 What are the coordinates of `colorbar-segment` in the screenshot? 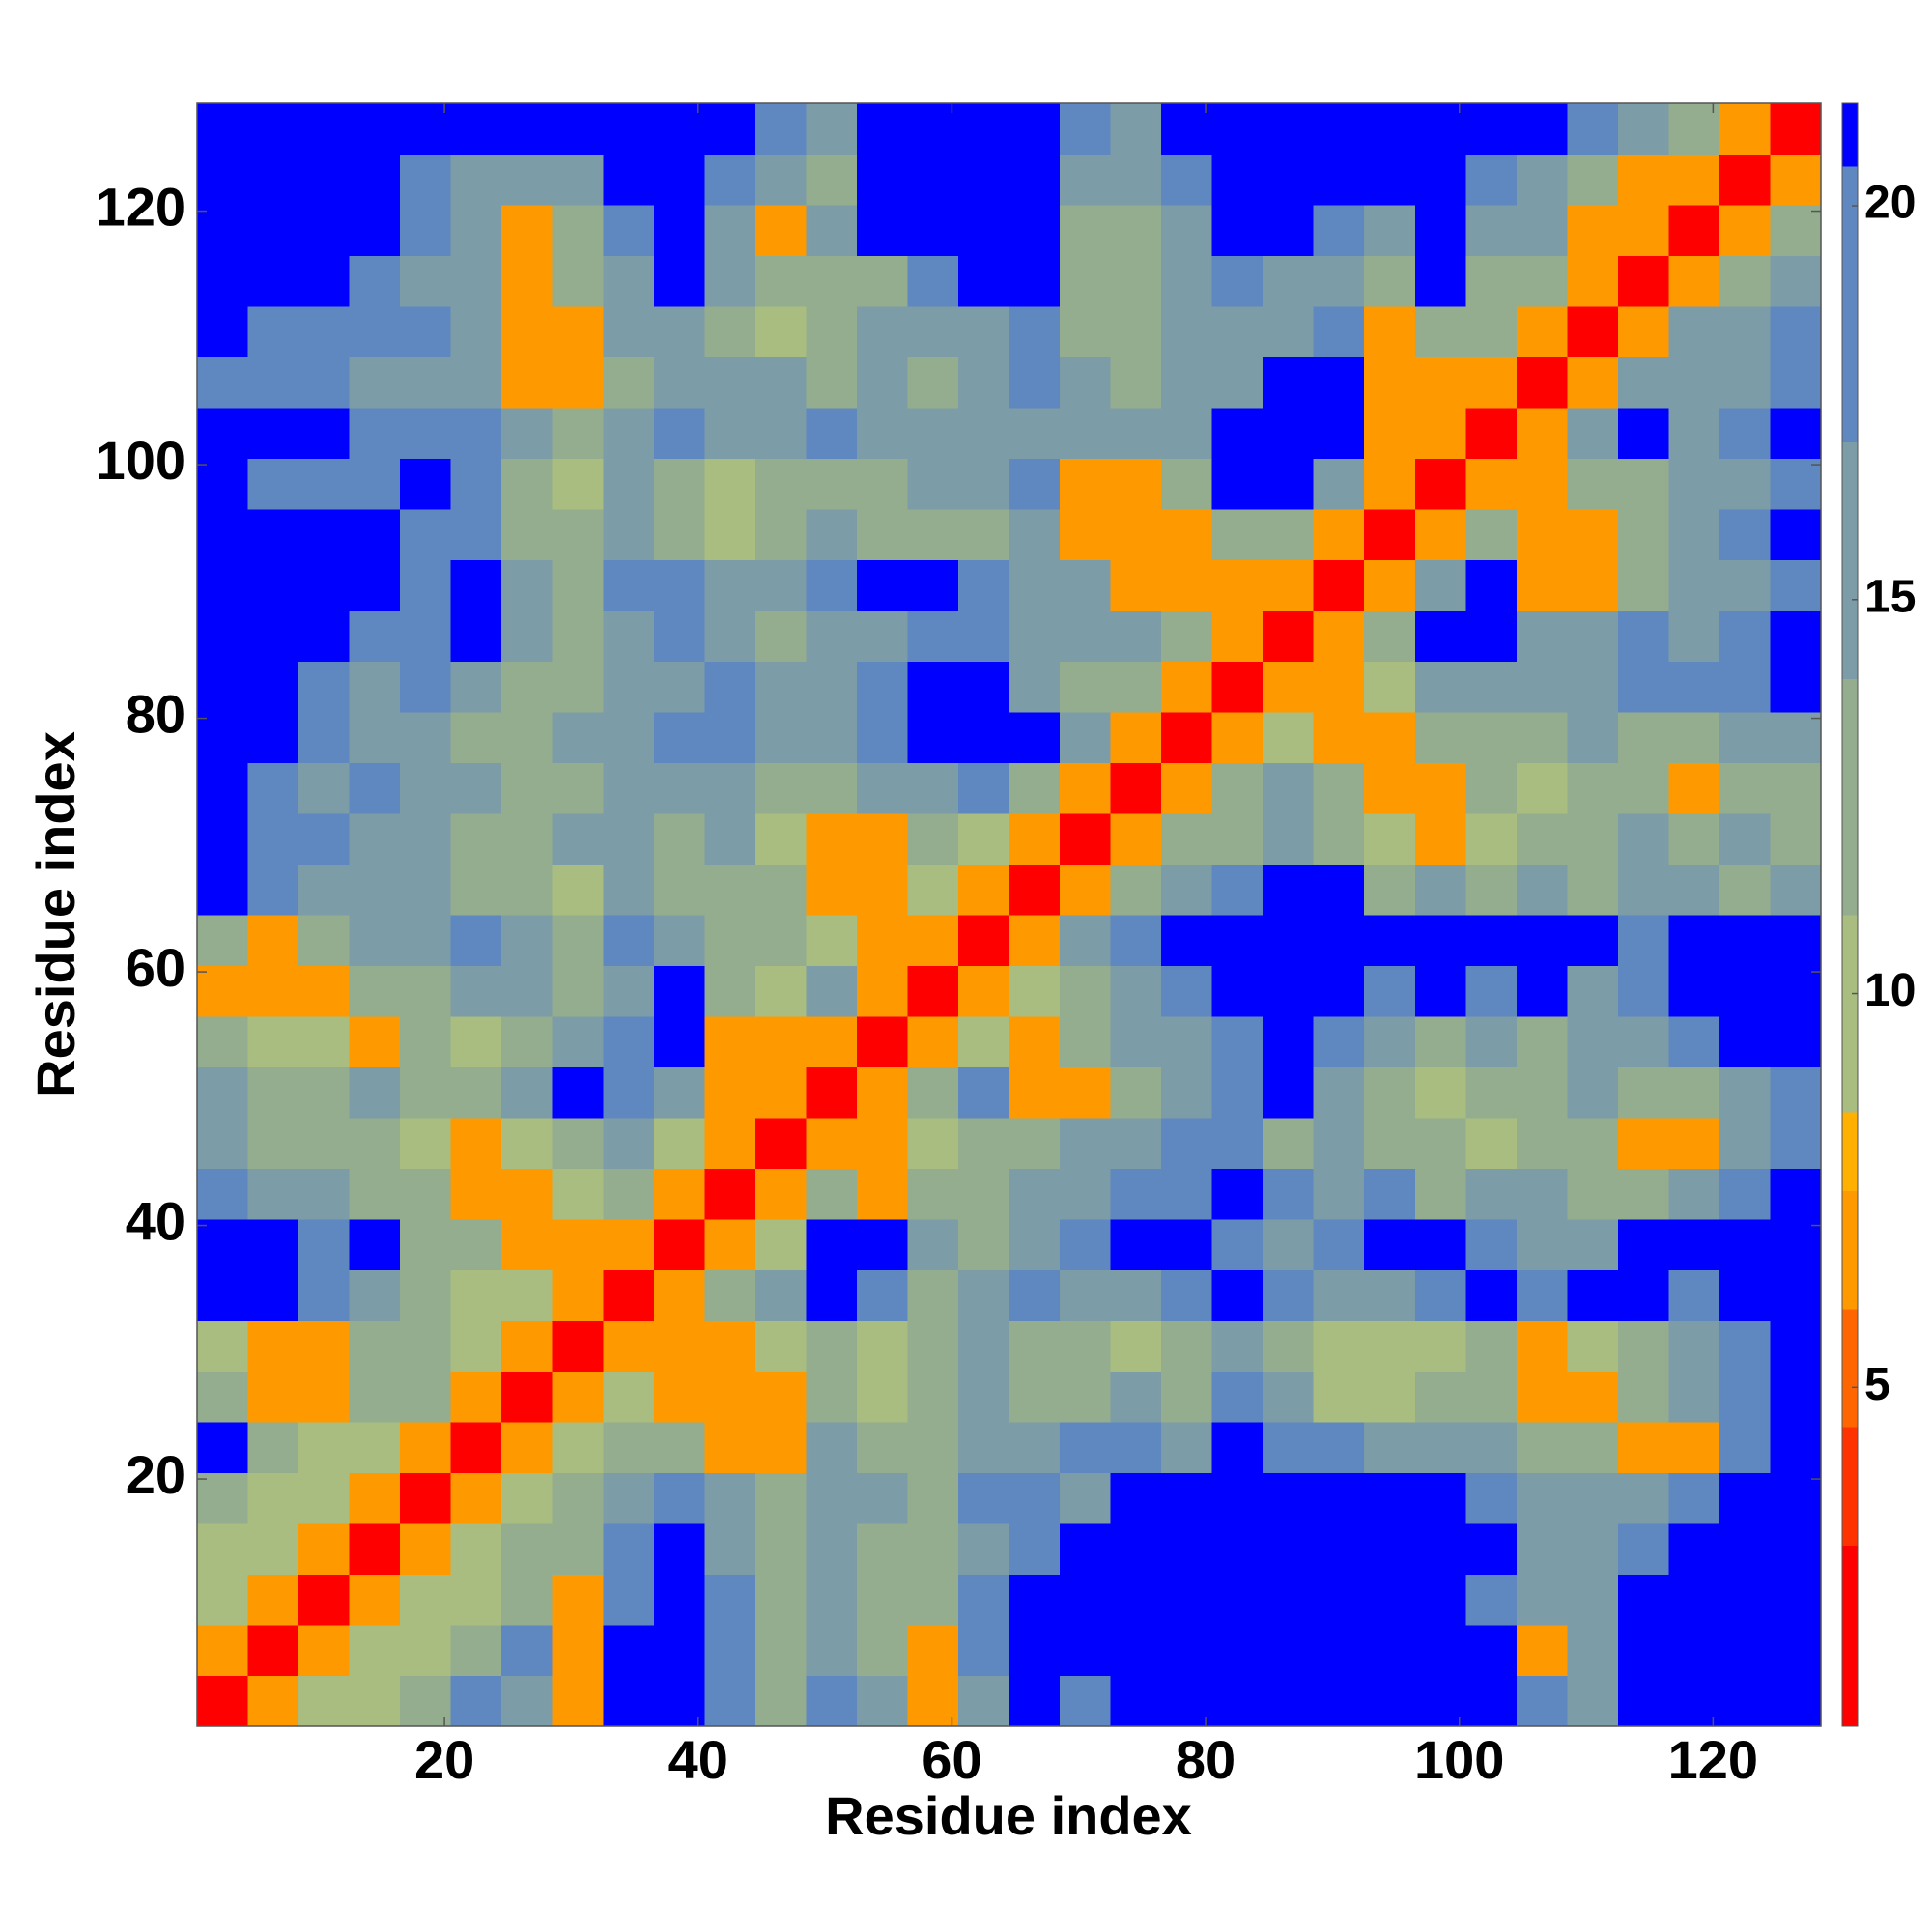 It's located at (1850, 560).